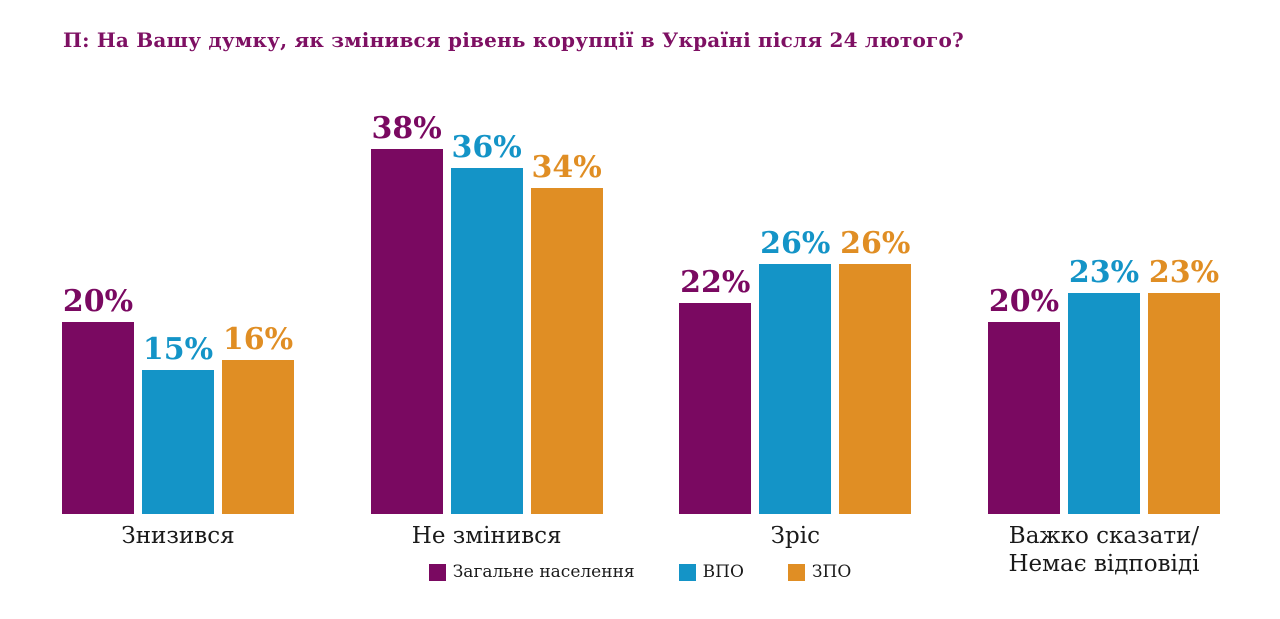  I want to click on bar-column: 38%, so click(406, 312).